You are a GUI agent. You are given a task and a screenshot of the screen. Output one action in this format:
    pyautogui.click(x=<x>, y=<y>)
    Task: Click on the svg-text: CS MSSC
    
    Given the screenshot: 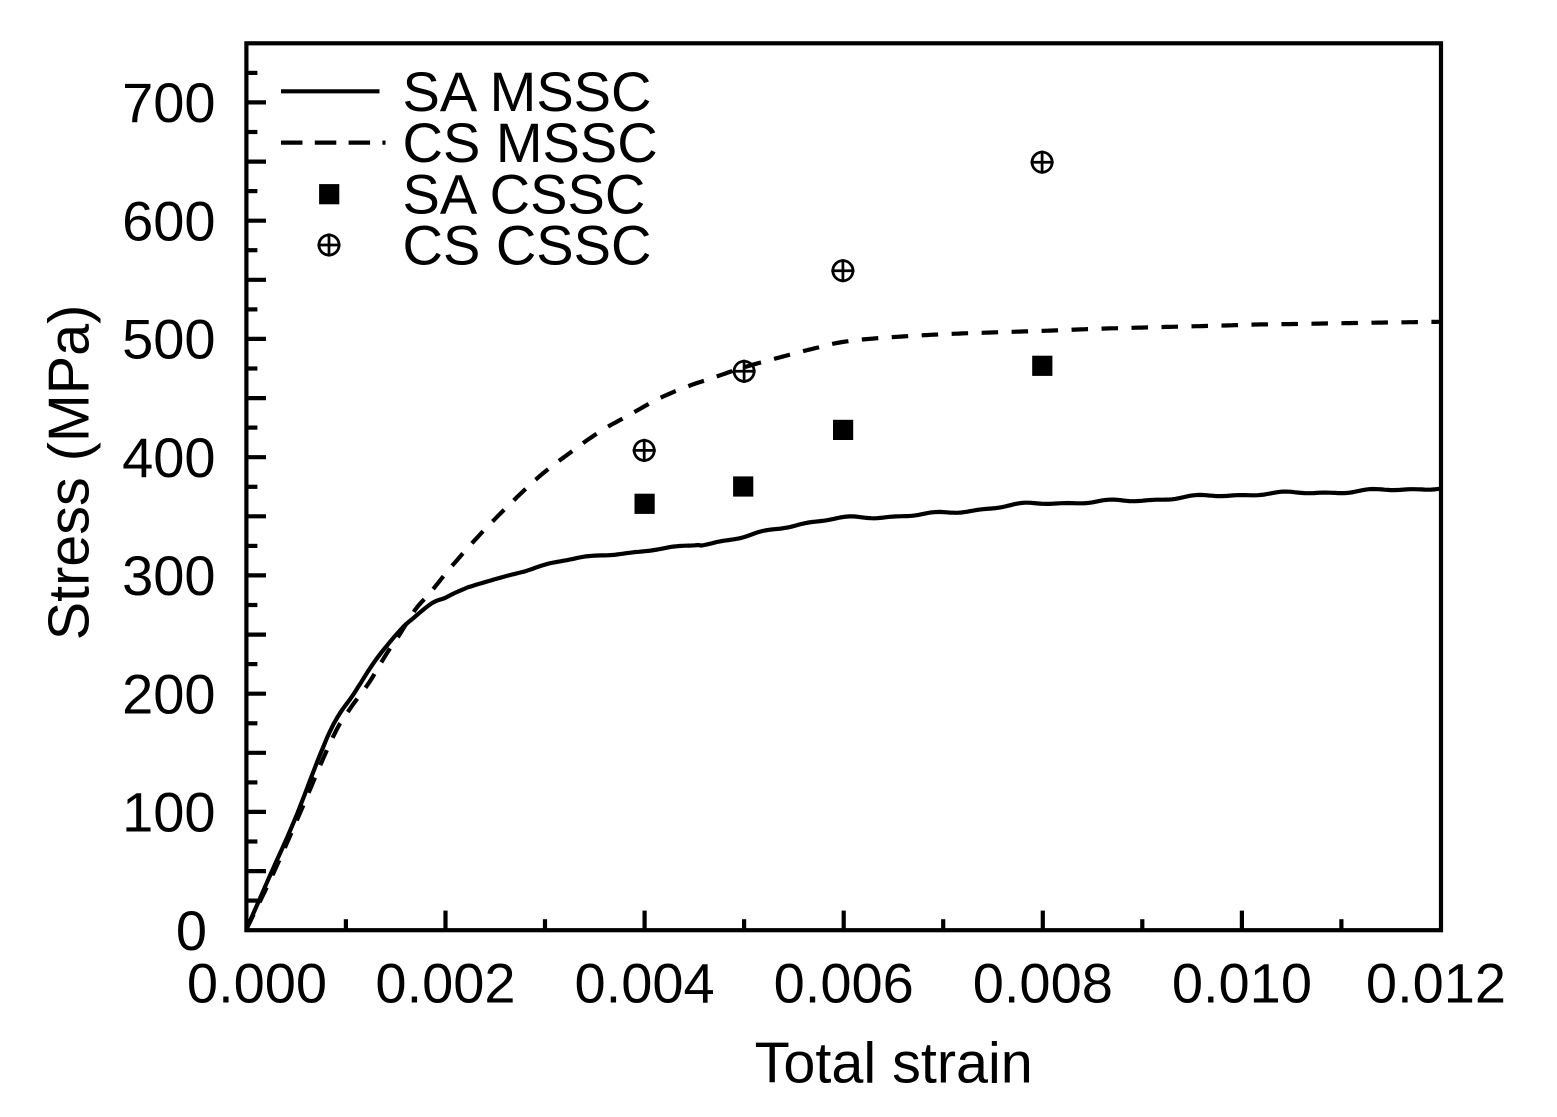 What is the action you would take?
    pyautogui.click(x=530, y=142)
    